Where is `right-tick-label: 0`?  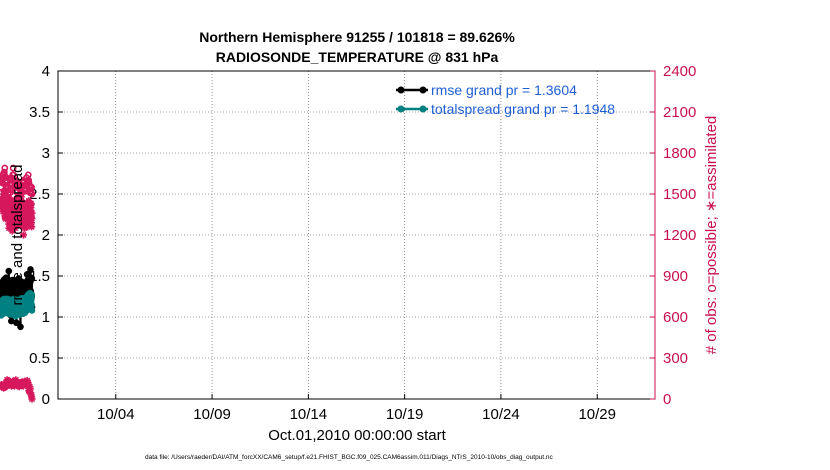
right-tick-label: 0 is located at coordinates (667, 399).